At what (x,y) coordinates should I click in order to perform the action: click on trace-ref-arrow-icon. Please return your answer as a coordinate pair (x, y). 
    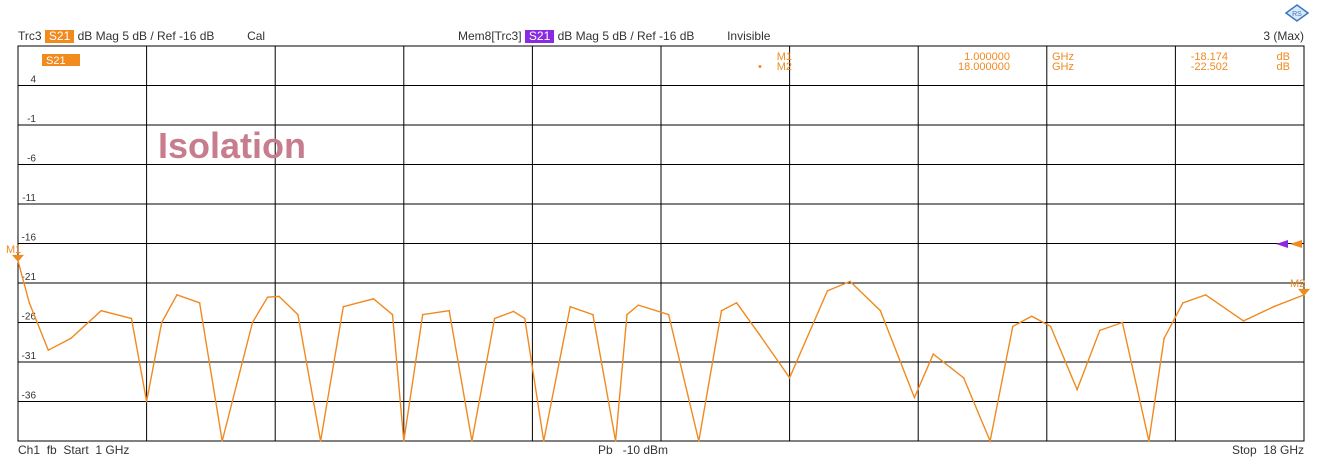
    Looking at the image, I should click on (1296, 244).